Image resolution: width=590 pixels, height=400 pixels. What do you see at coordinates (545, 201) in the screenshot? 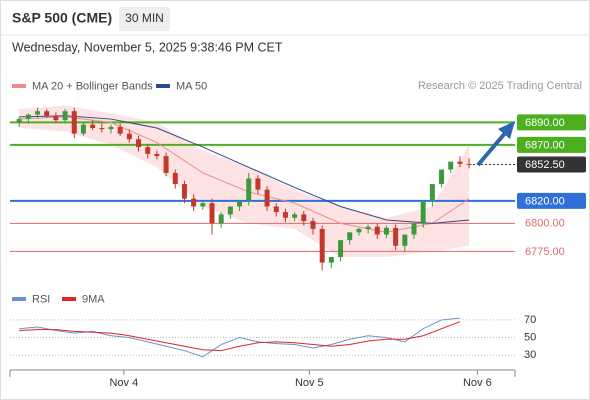
I see `level-label: 6820.00` at bounding box center [545, 201].